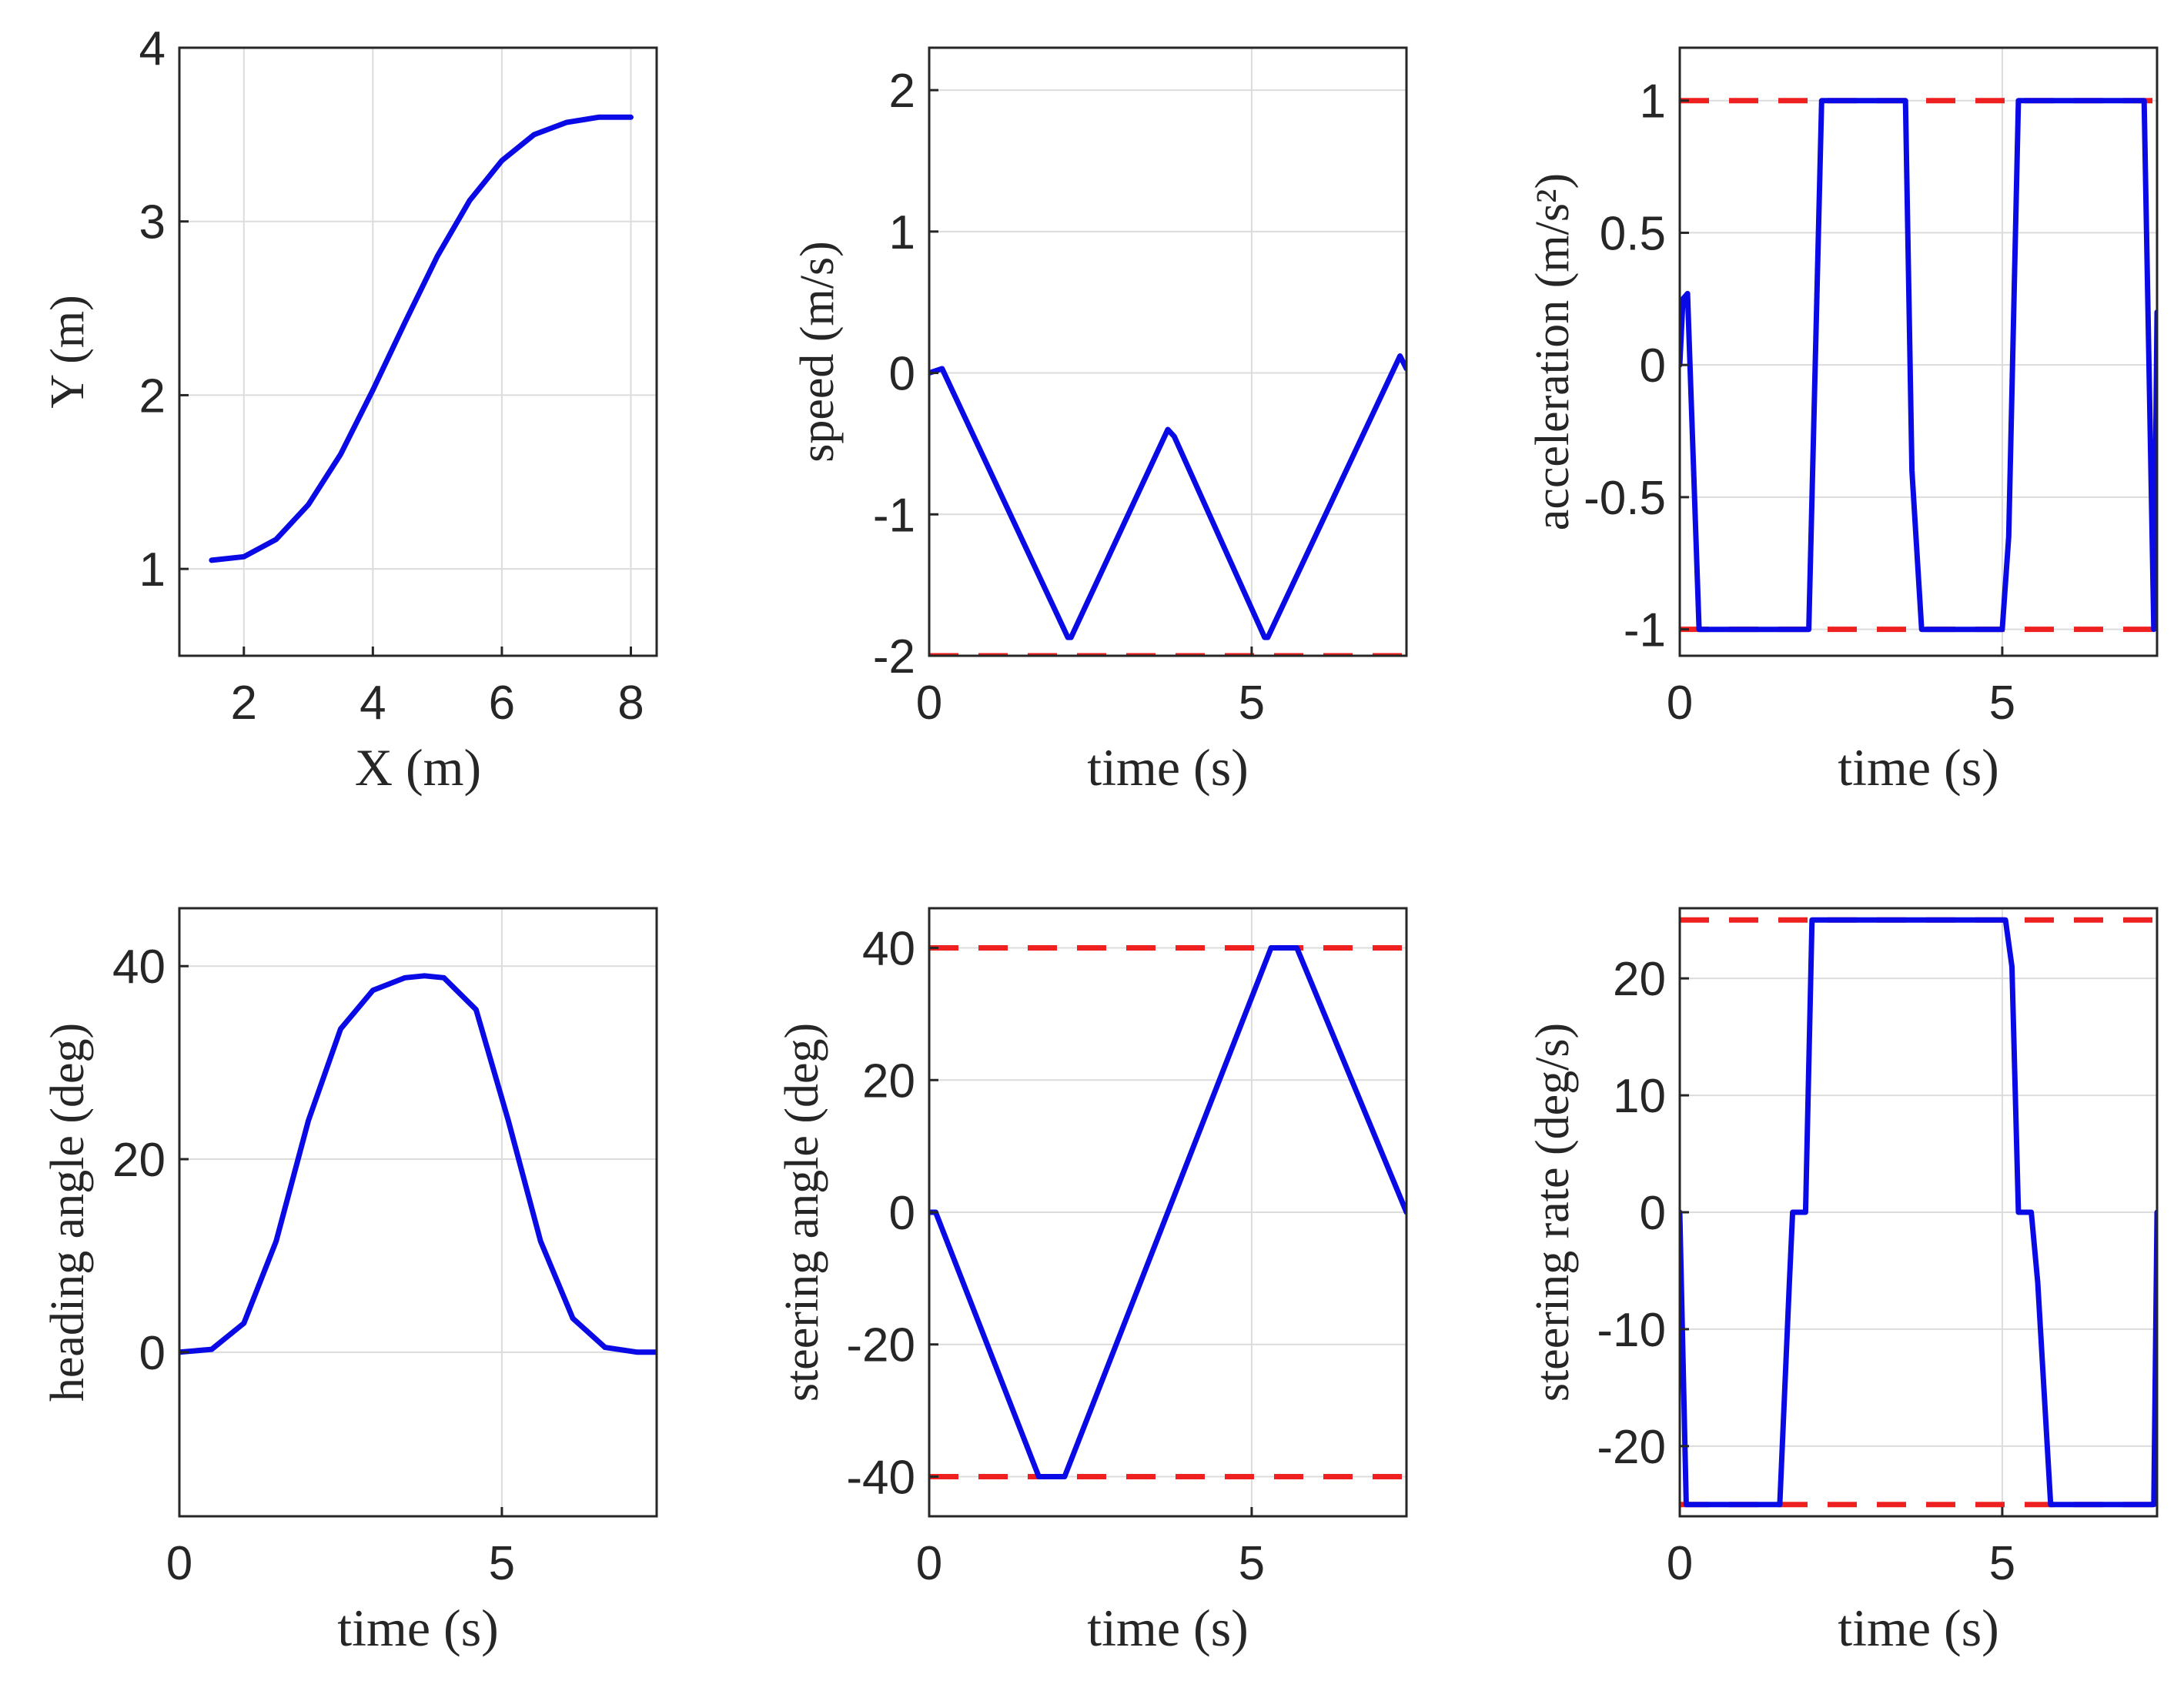 This screenshot has width=2184, height=1691. What do you see at coordinates (153, 222) in the screenshot?
I see `y-tick-label: 3` at bounding box center [153, 222].